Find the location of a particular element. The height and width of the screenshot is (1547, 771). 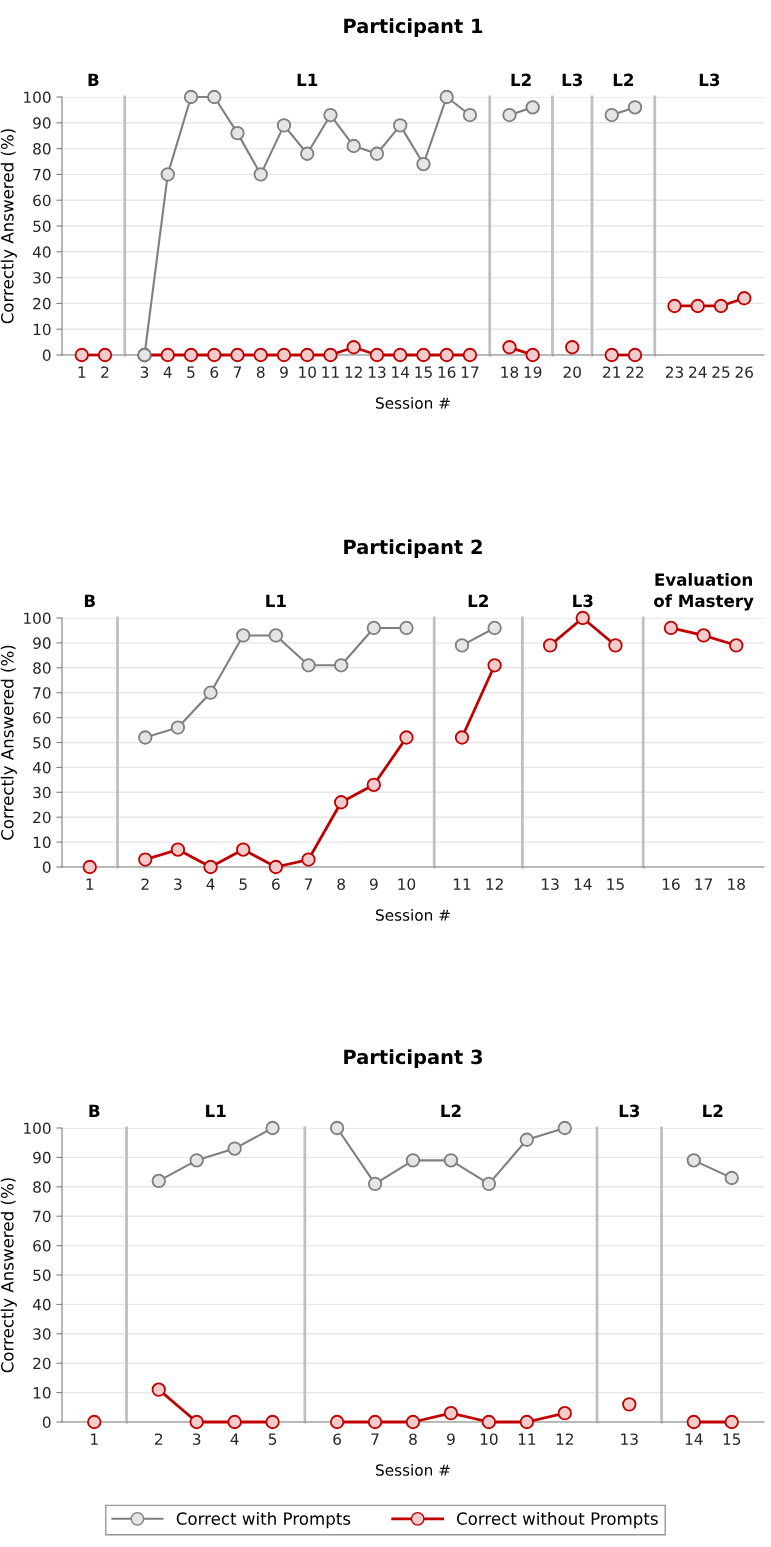

x-tick-label: 18 is located at coordinates (736, 884).